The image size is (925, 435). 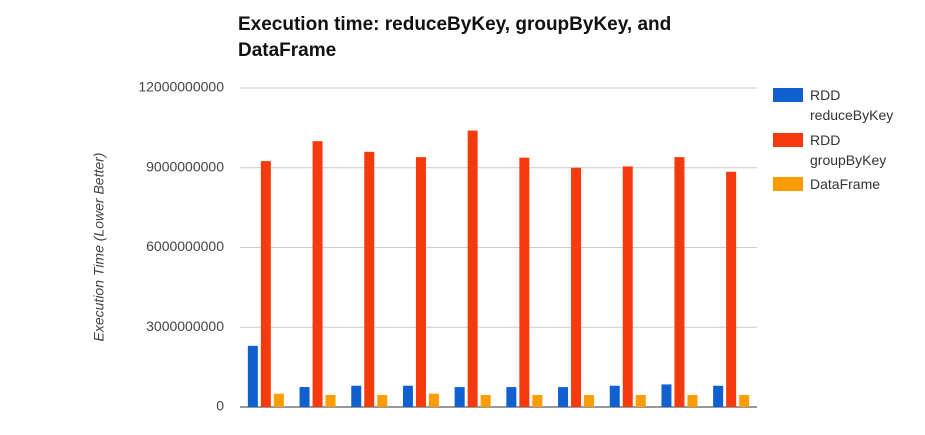 I want to click on y-tick-label: 6000000000, so click(x=185, y=246).